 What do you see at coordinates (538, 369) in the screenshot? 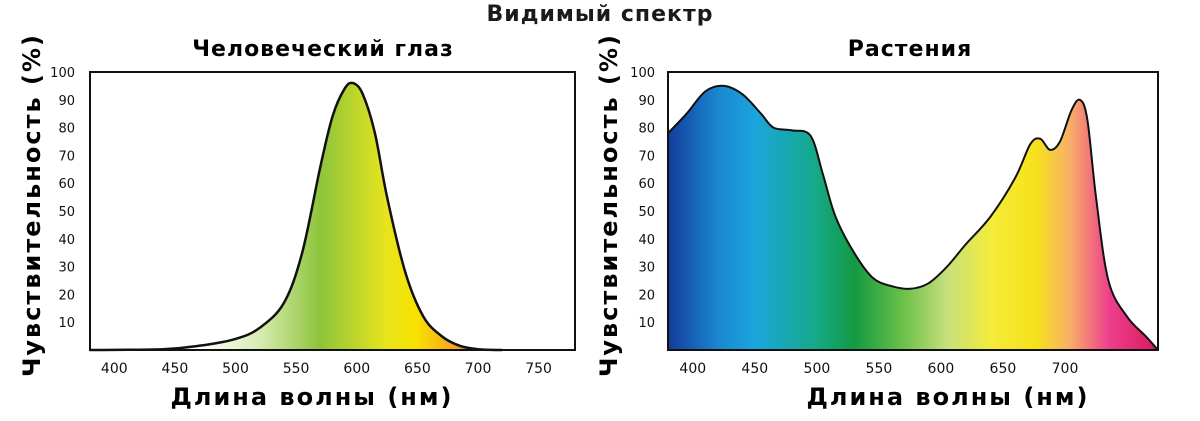
I see `x-tick-label: 750` at bounding box center [538, 369].